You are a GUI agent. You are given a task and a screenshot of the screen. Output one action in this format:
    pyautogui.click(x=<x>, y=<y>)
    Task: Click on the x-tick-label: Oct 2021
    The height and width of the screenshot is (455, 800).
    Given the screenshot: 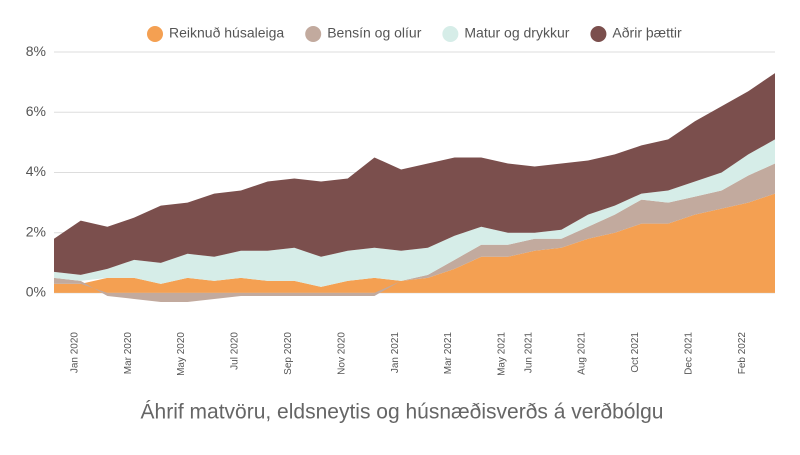 What is the action you would take?
    pyautogui.click(x=635, y=352)
    